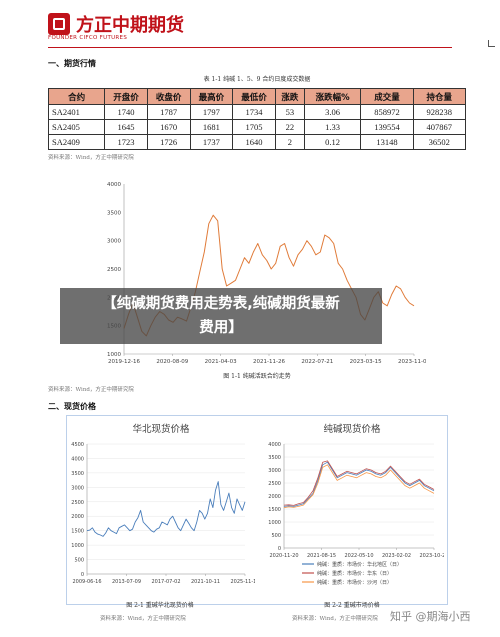 Image resolution: width=500 pixels, height=637 pixels. Describe the element at coordinates (321, 556) in the screenshot. I see `x-tick-label: 2021-08-15` at that location.